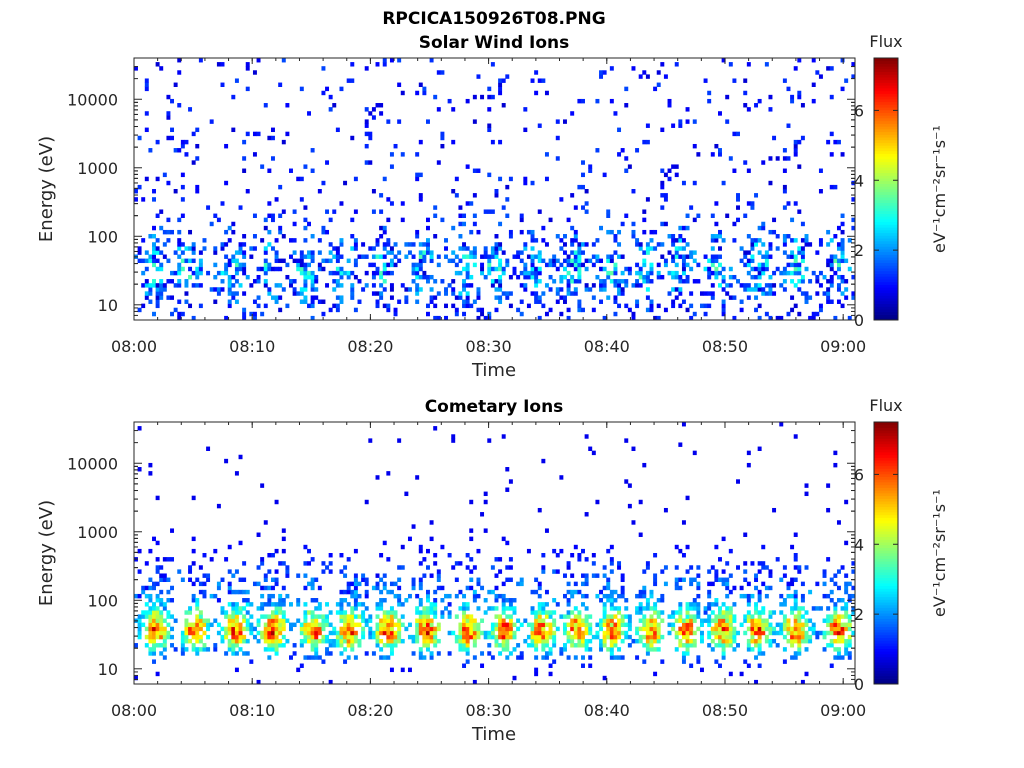 The image size is (1024, 768). Describe the element at coordinates (859, 320) in the screenshot. I see `colorbar-tick-label: 0` at that location.